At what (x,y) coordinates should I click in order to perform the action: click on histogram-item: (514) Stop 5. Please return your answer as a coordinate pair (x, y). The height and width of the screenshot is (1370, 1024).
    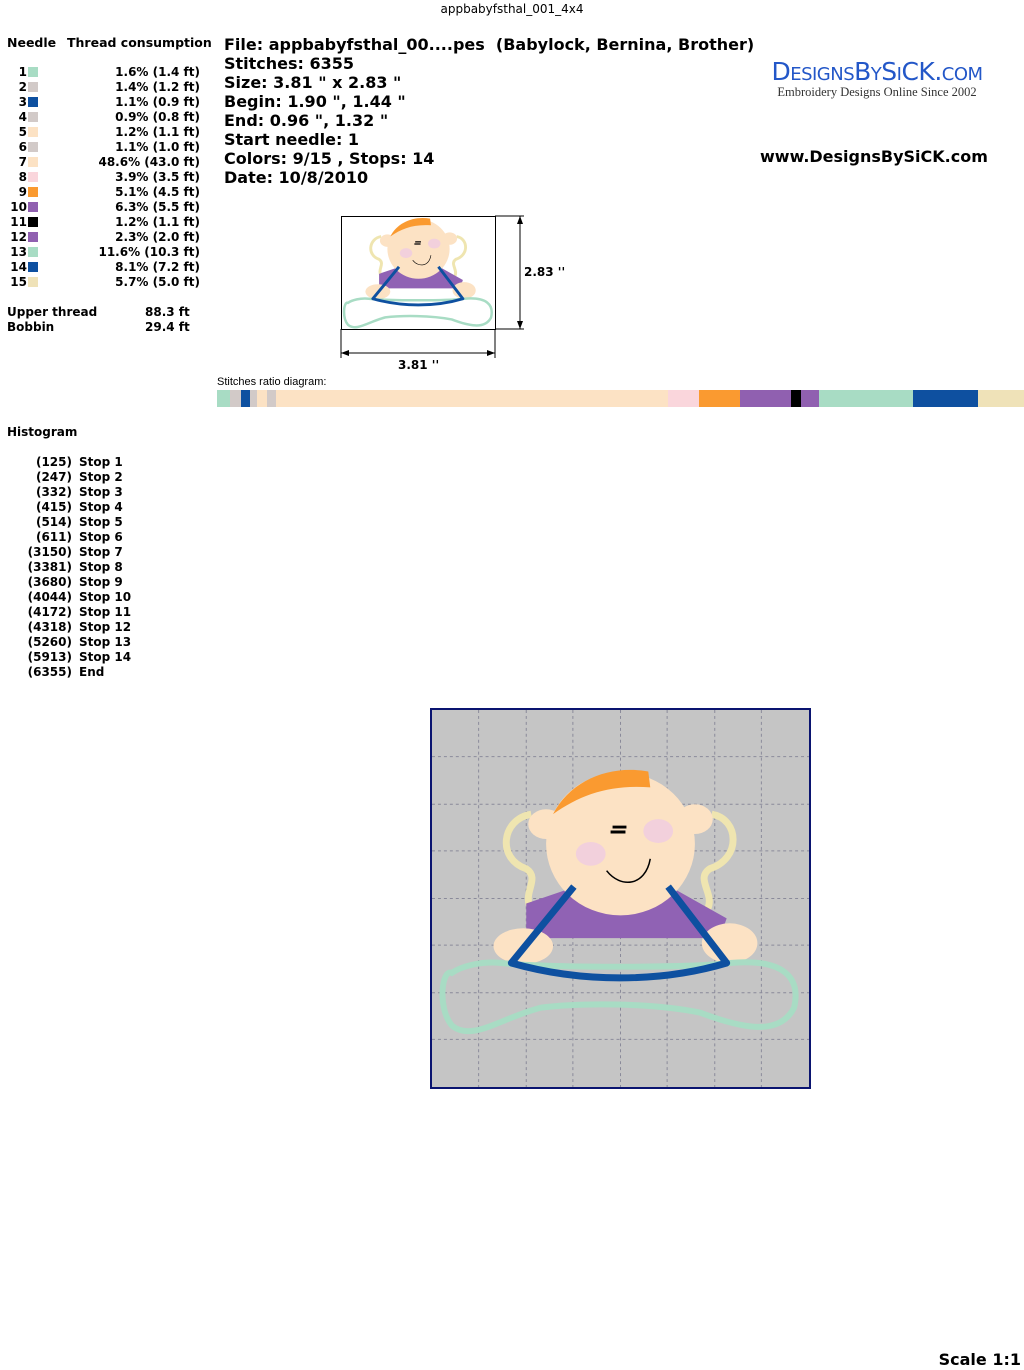
    Looking at the image, I should click on (92, 522).